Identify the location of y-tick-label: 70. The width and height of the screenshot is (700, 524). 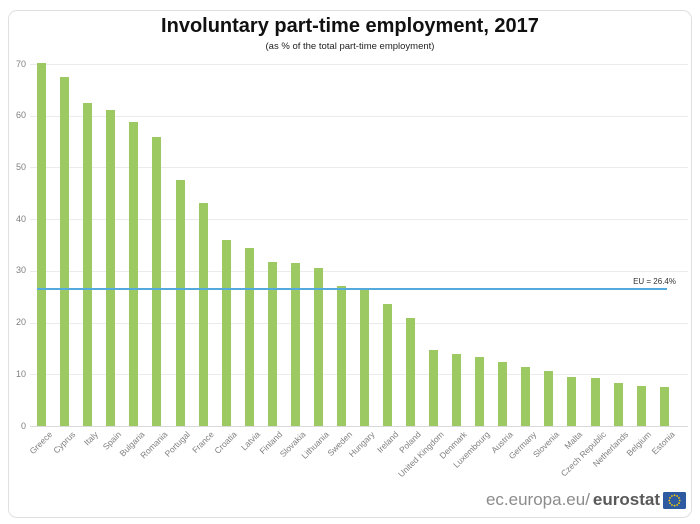
(20, 63).